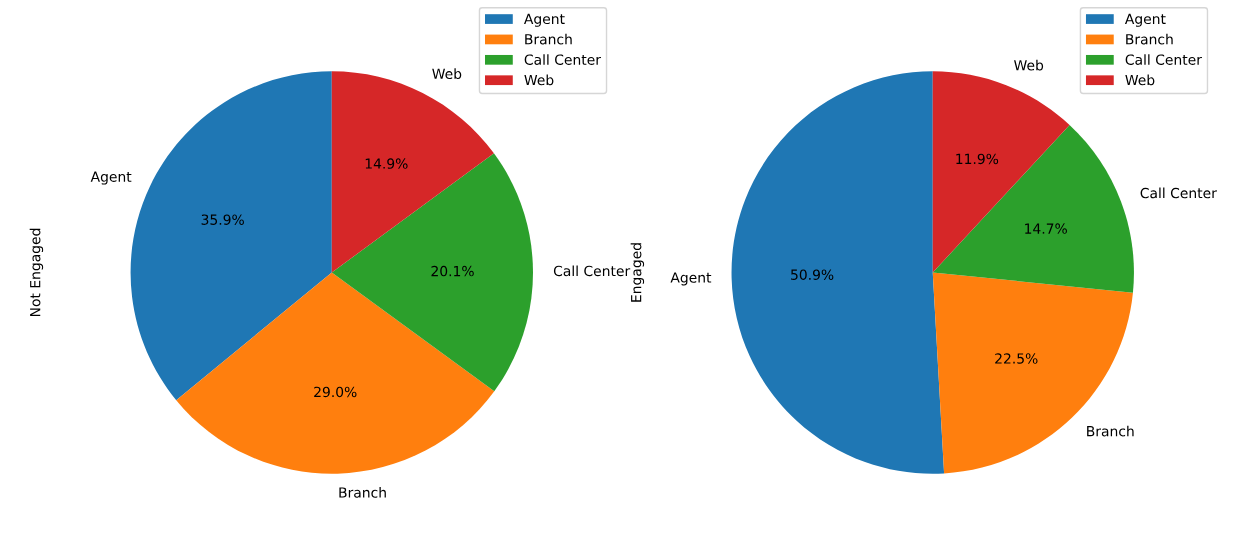 Image resolution: width=1252 pixels, height=545 pixels. What do you see at coordinates (1046, 228) in the screenshot?
I see `data-label: 14.7%` at bounding box center [1046, 228].